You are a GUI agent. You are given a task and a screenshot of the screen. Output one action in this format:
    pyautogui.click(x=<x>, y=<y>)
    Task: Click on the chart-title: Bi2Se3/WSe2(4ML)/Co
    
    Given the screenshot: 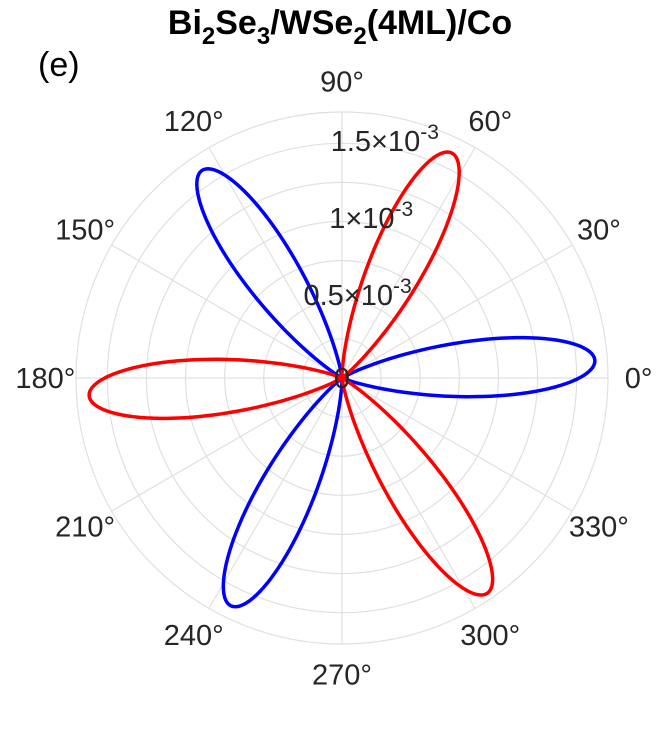 What is the action you would take?
    pyautogui.click(x=340, y=27)
    